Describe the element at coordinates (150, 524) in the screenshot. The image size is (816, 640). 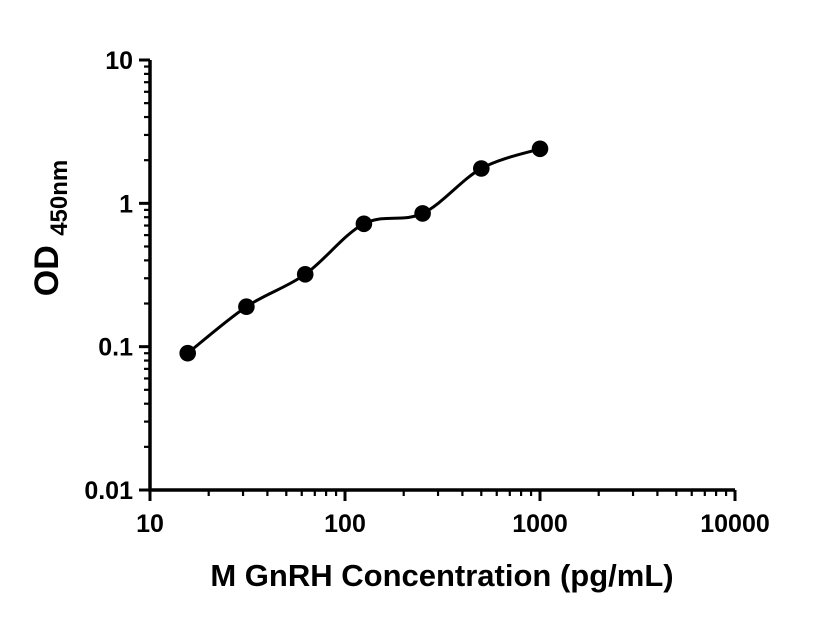
I see `x-tick-label: 10` at that location.